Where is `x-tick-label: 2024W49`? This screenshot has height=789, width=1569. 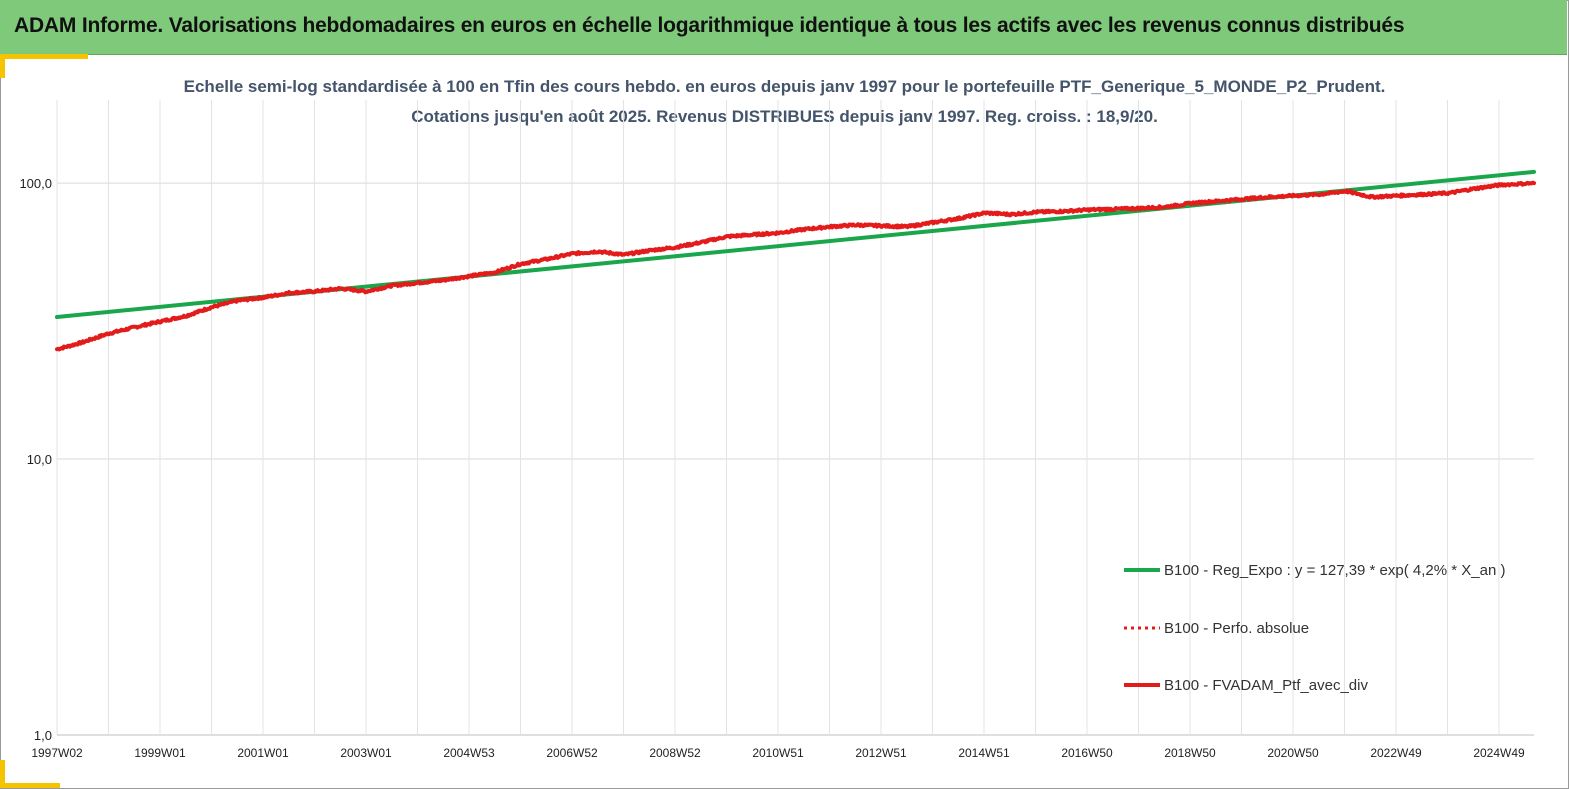 x-tick-label: 2024W49 is located at coordinates (1499, 753).